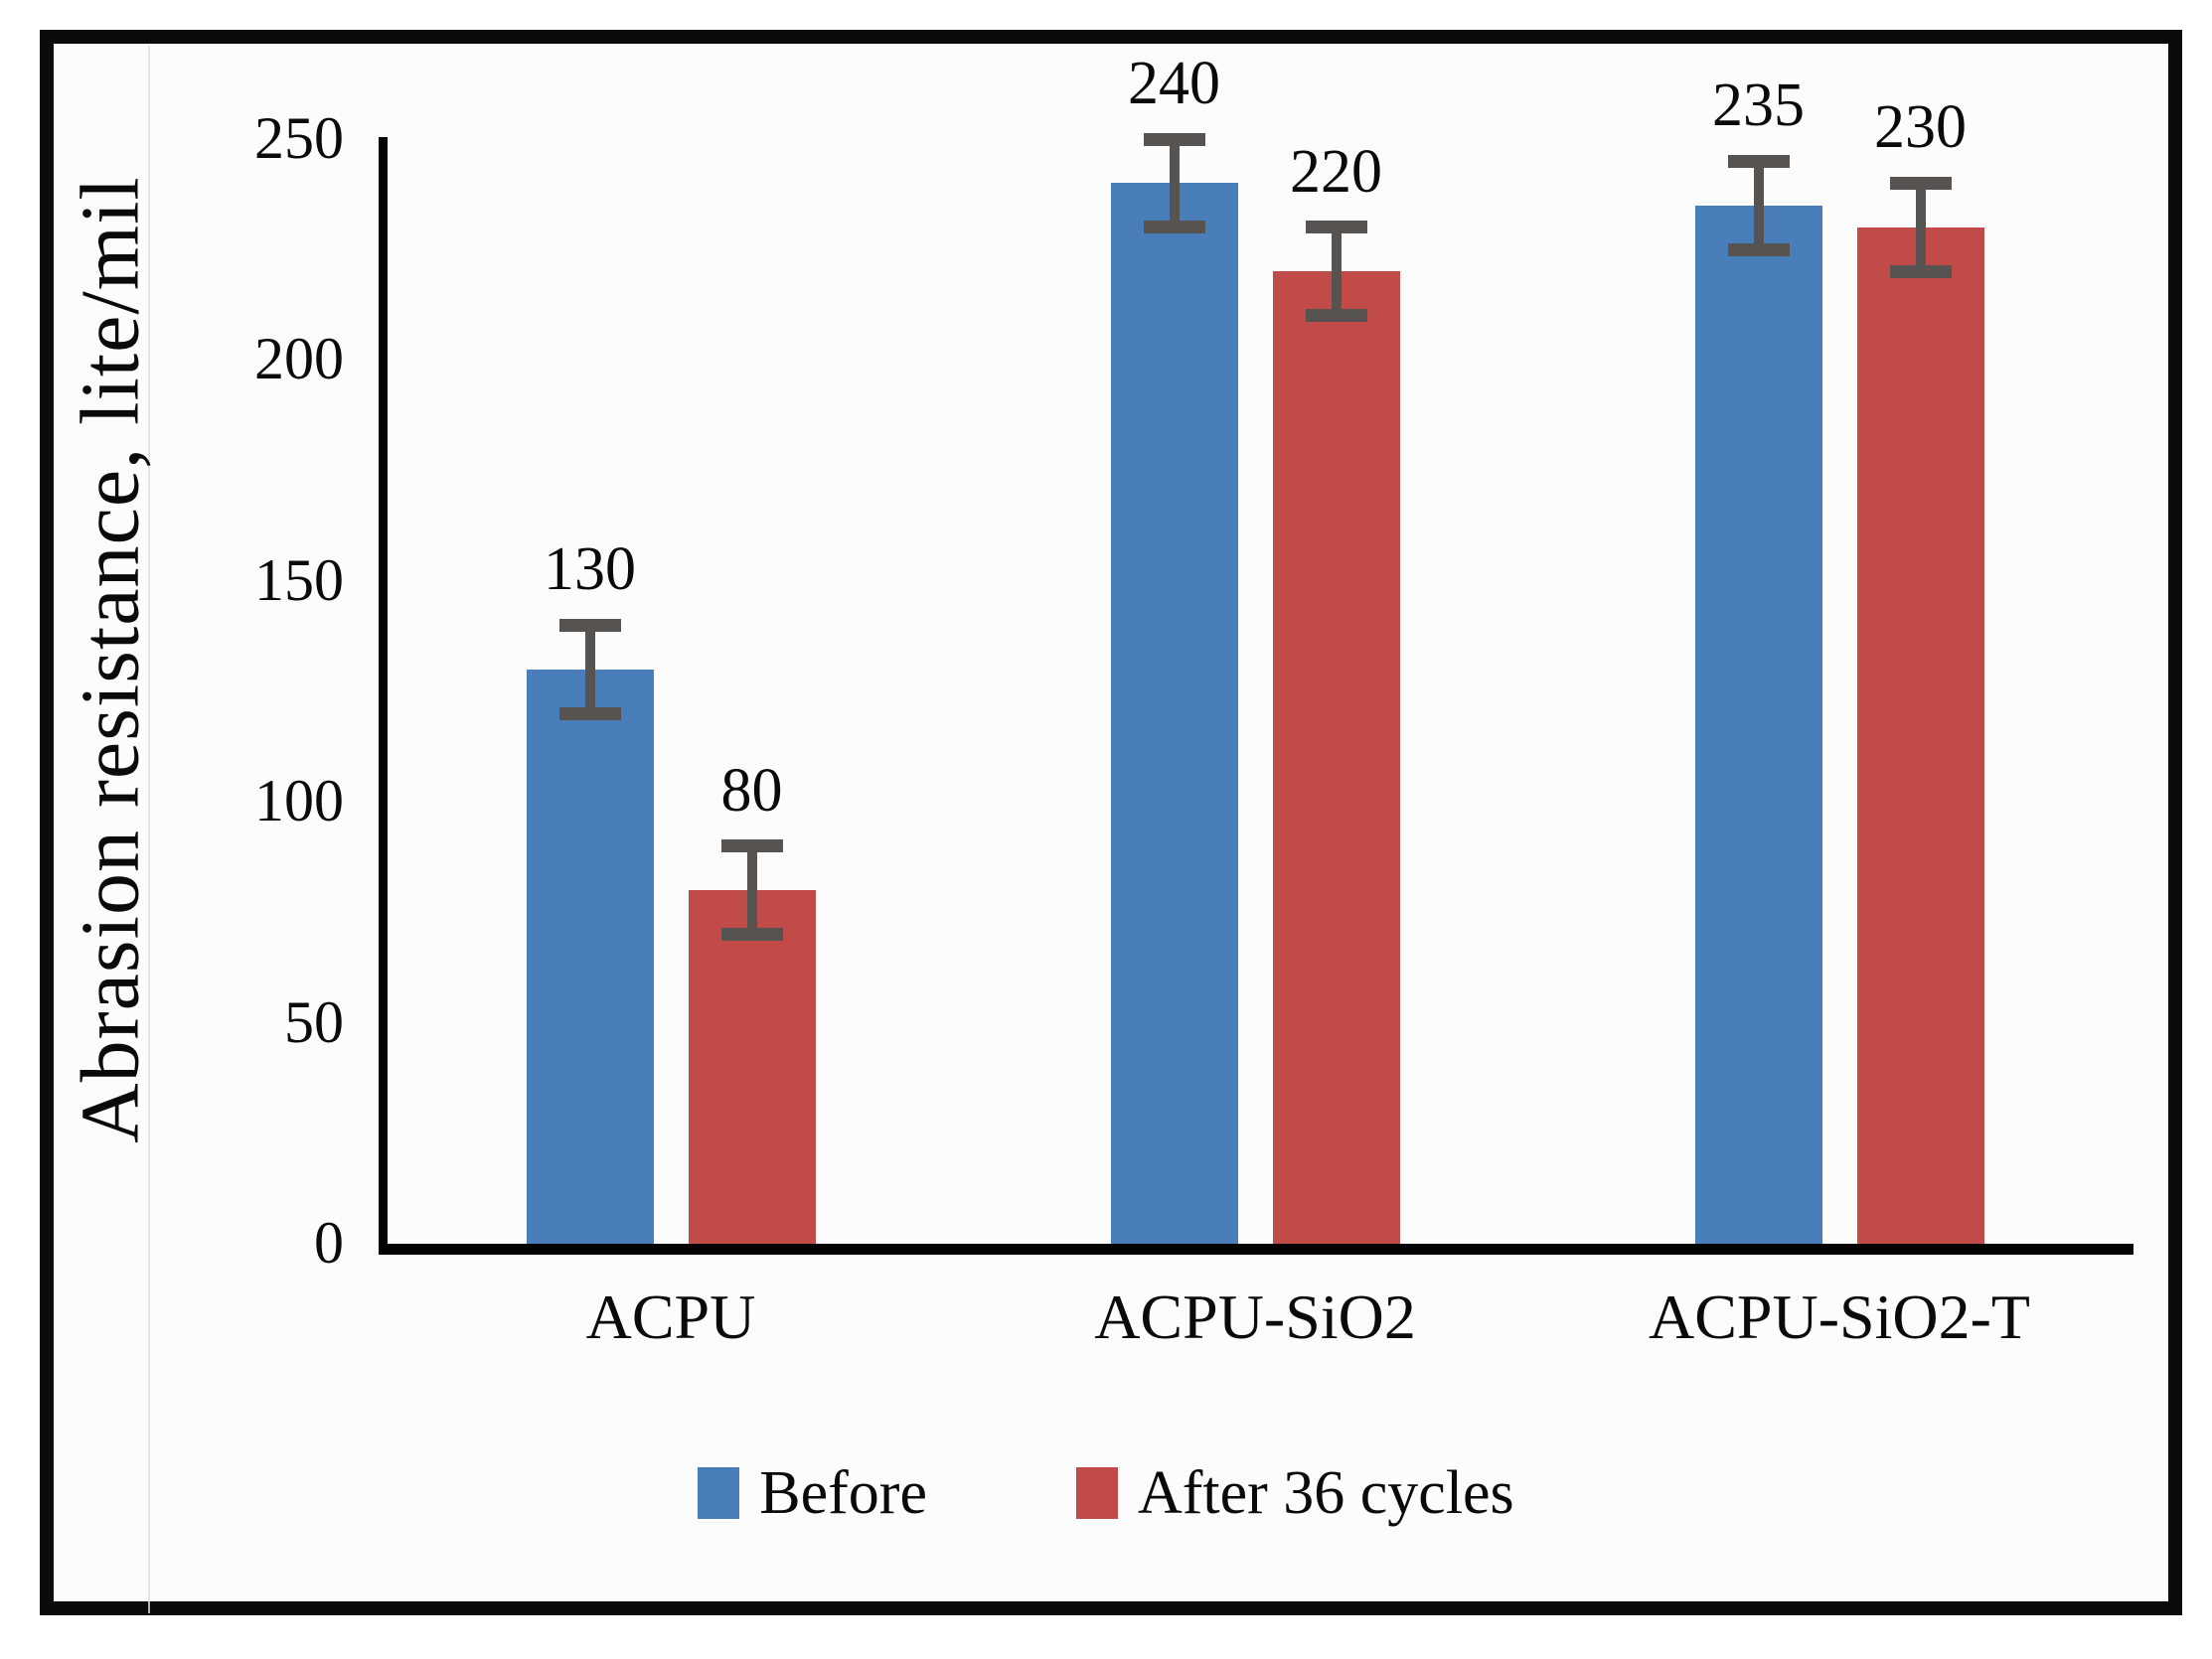  What do you see at coordinates (329, 1243) in the screenshot?
I see `y-tick-label-0: 0` at bounding box center [329, 1243].